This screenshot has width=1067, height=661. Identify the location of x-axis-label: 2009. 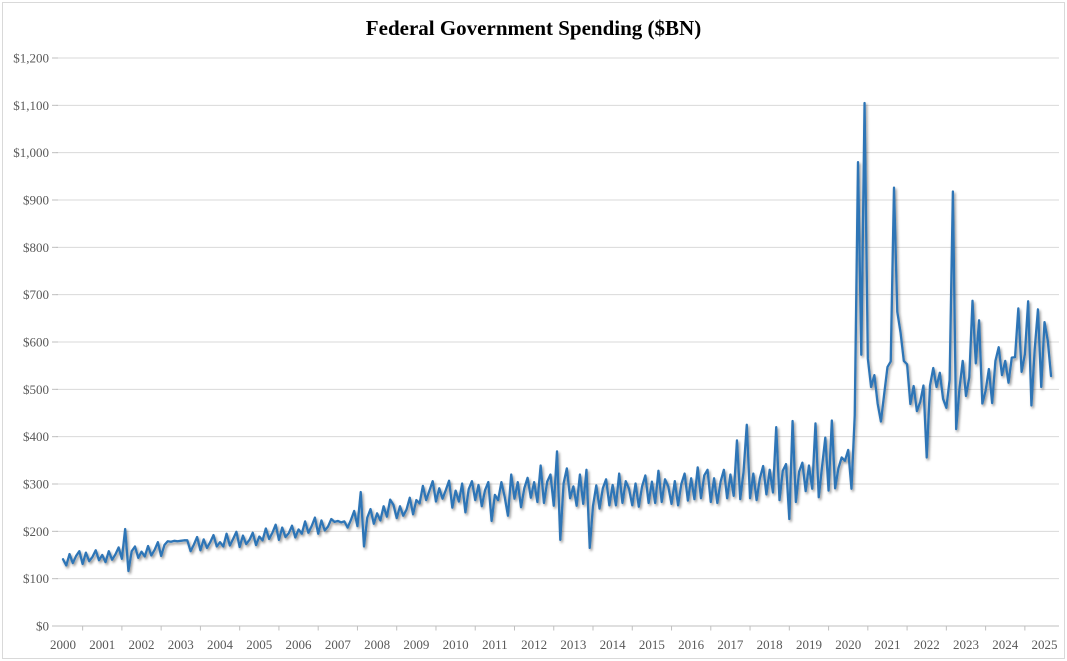
(416, 644).